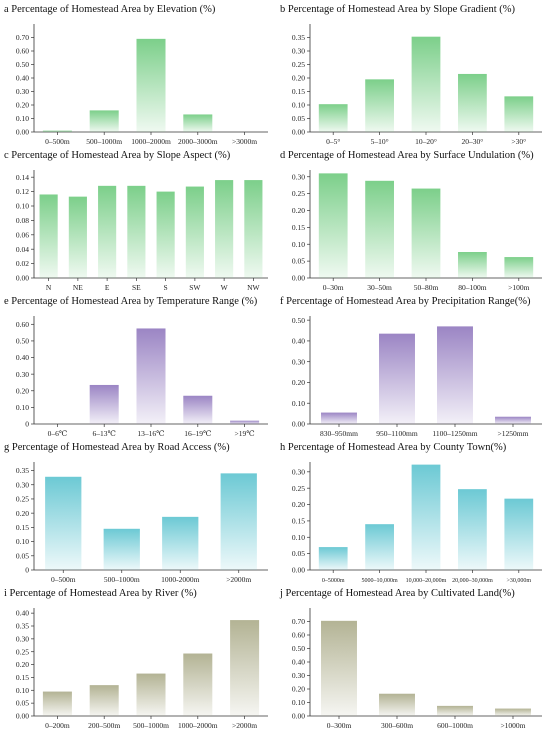 This screenshot has height=735, width=550. What do you see at coordinates (339, 725) in the screenshot?
I see `x-tick-label: 0–300m` at bounding box center [339, 725].